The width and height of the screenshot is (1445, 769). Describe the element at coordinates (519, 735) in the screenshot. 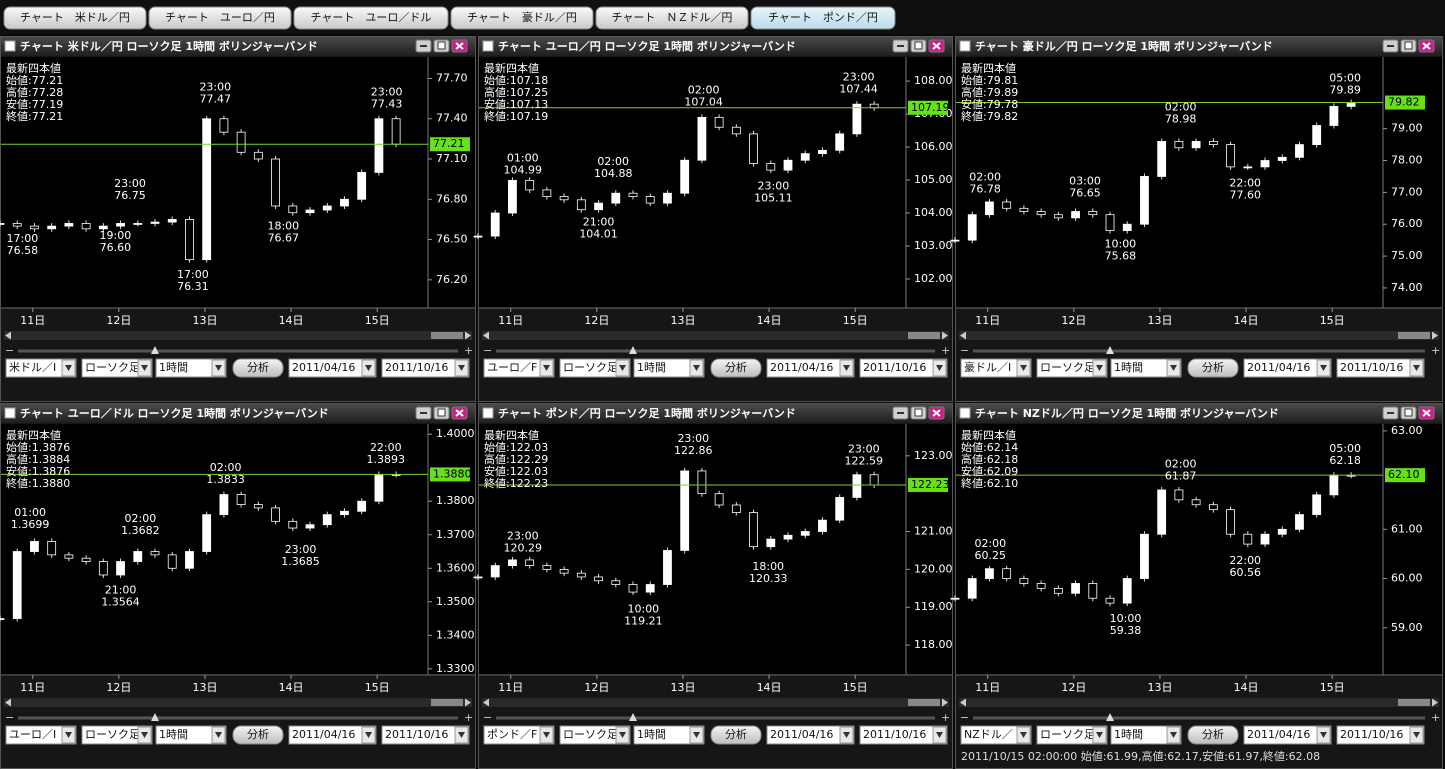

I see `dropdown: ポンド／F` at that location.